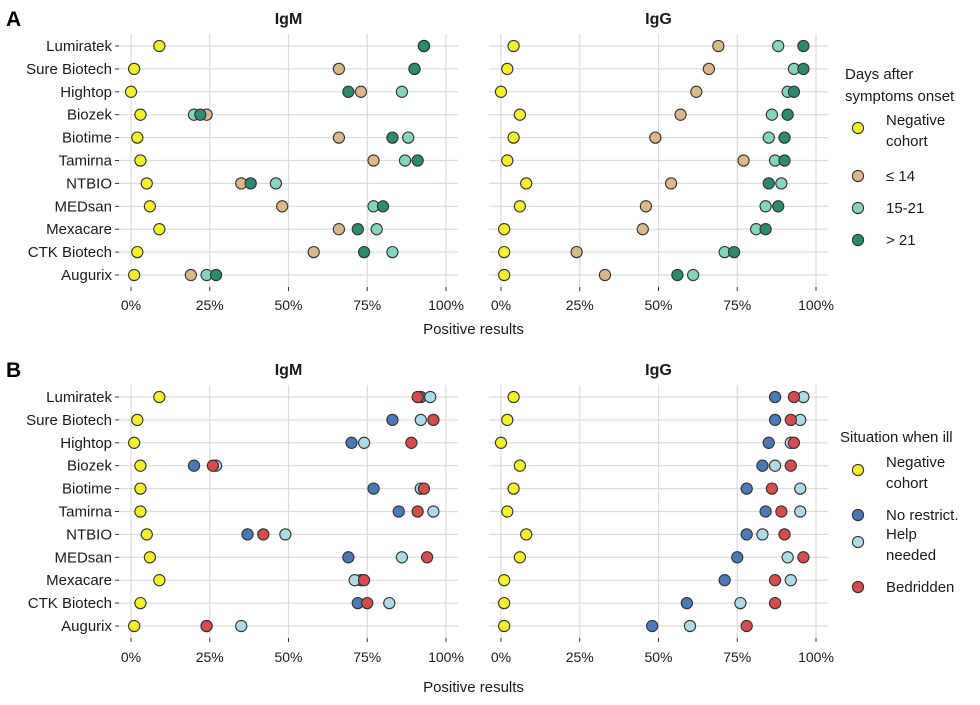 This screenshot has height=705, width=980. What do you see at coordinates (79, 580) in the screenshot?
I see `y-category-label: Mexacare` at bounding box center [79, 580].